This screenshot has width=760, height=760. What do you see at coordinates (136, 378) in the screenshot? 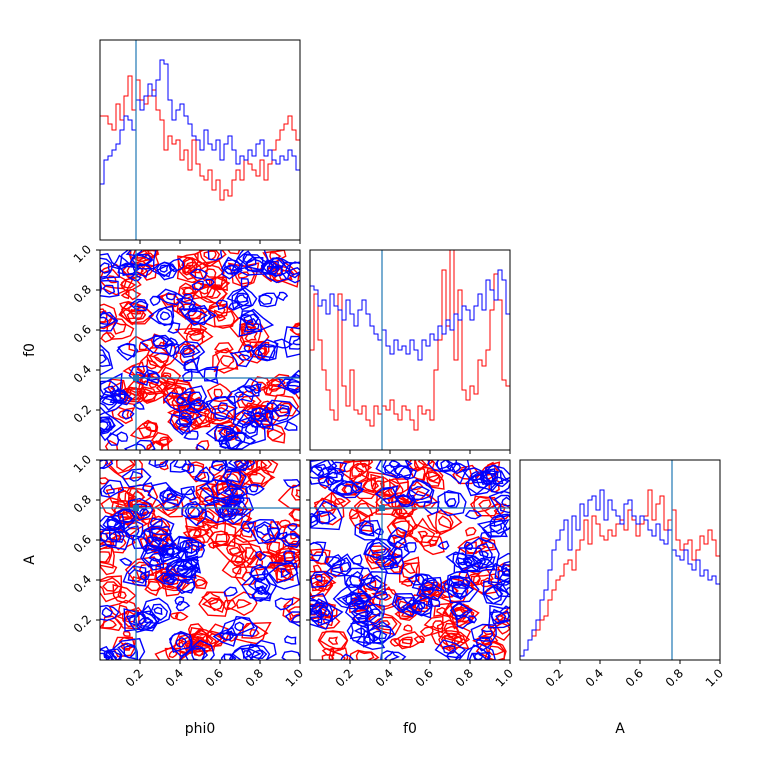
I see `truth-marker` at bounding box center [136, 378].